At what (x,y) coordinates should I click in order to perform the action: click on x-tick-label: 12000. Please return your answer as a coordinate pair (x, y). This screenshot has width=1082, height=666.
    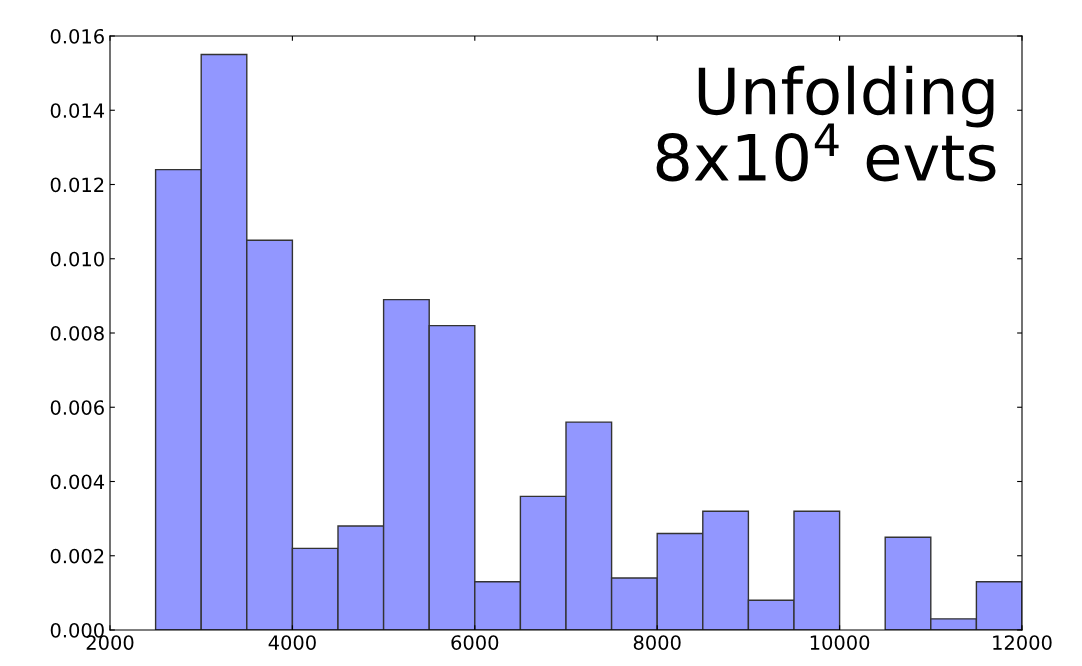
    Looking at the image, I should click on (1022, 642).